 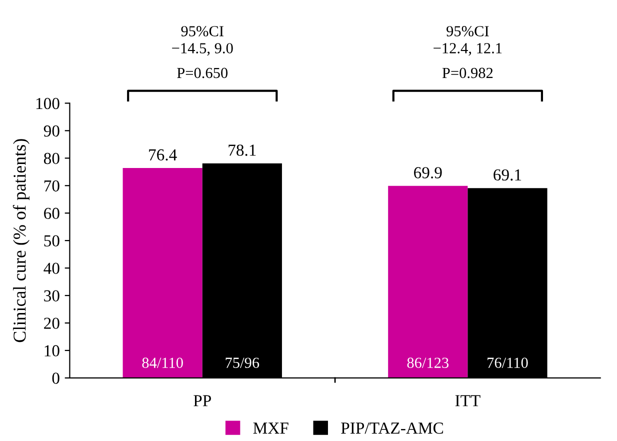 I want to click on y-tick-label: 80, so click(x=52, y=158).